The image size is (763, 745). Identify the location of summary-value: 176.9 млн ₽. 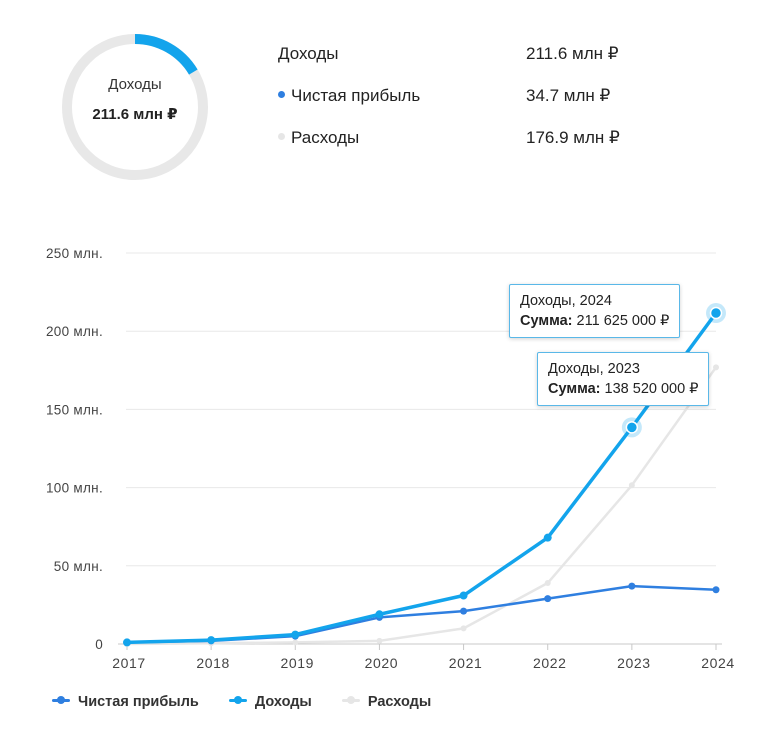
(573, 137).